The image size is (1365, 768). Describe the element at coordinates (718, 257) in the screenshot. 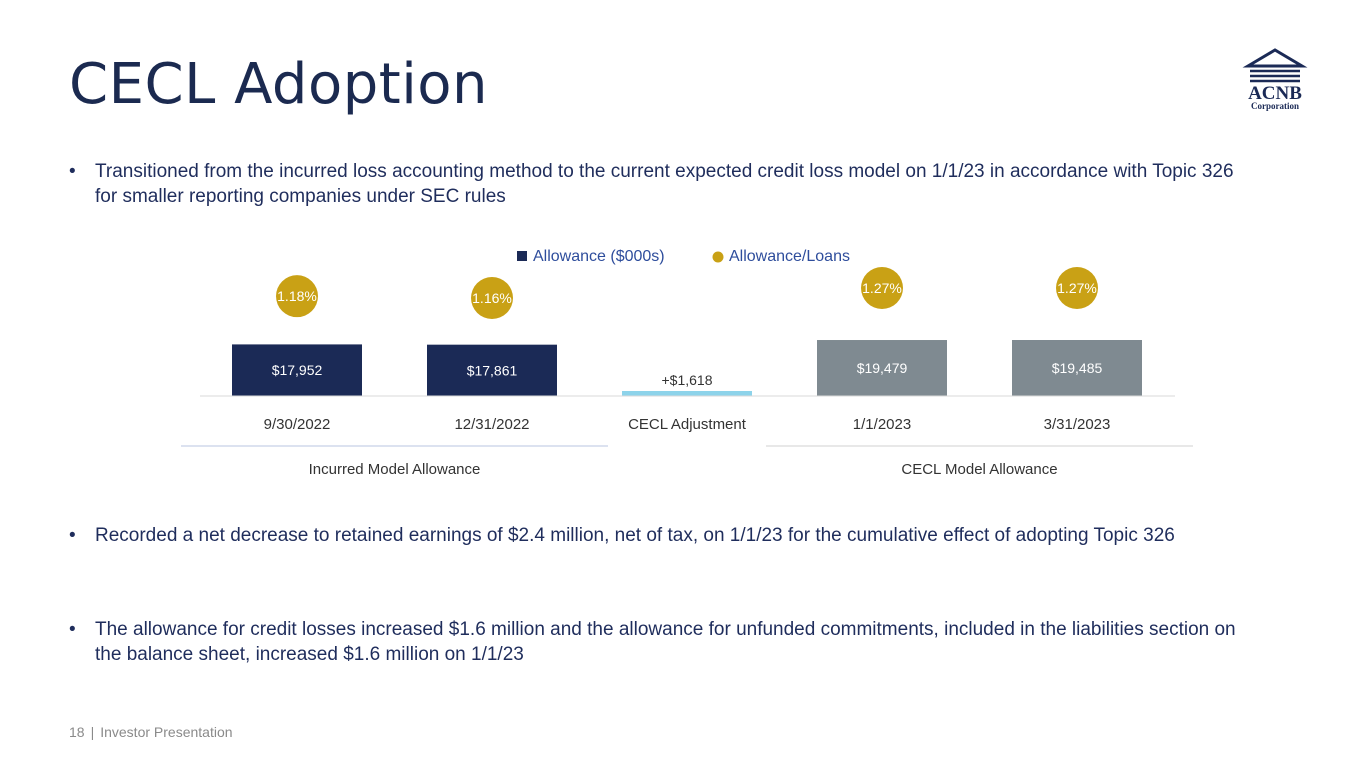

I see `legend-marker-ratio` at that location.